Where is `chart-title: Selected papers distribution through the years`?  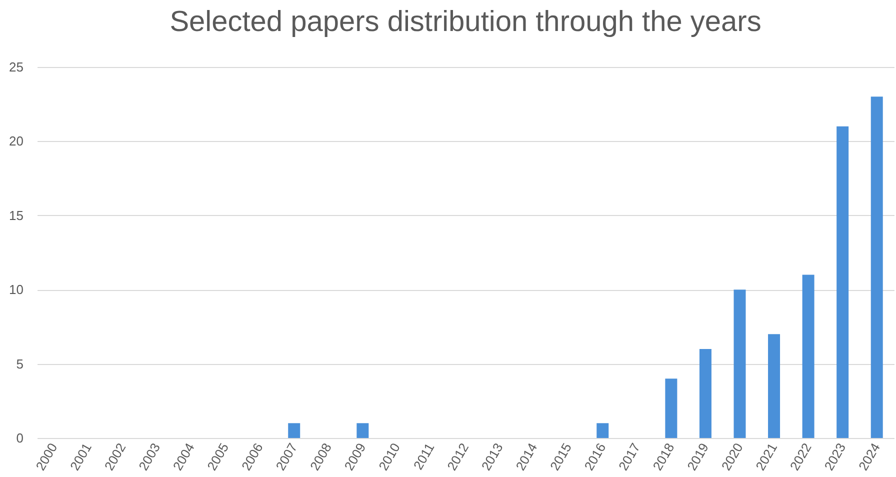
chart-title: Selected papers distribution through the years is located at coordinates (466, 22).